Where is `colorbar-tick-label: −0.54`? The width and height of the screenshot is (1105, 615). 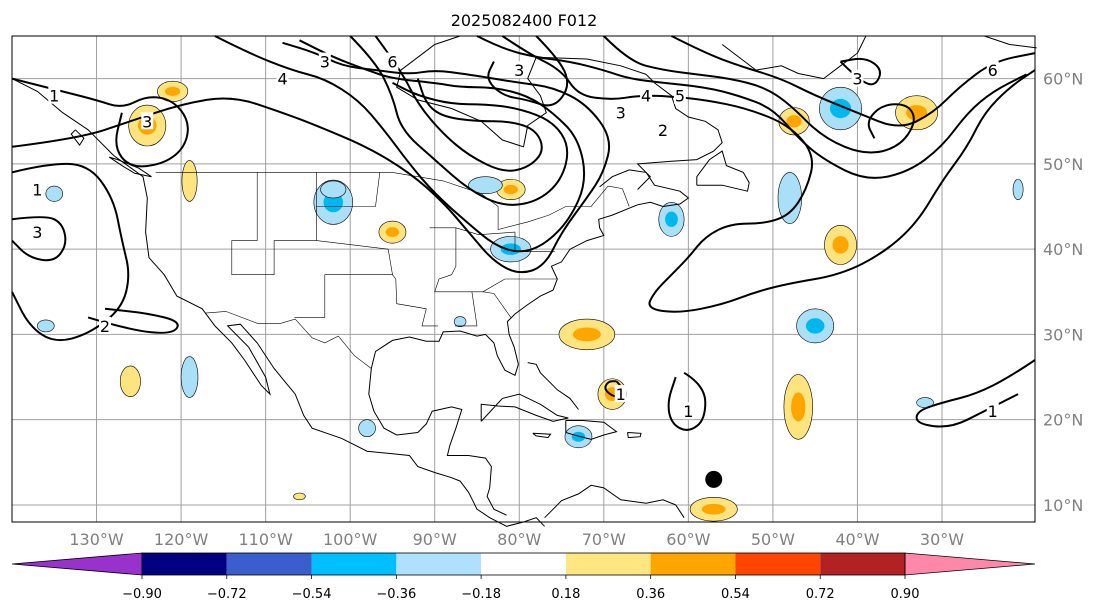
colorbar-tick-label: −0.54 is located at coordinates (312, 594).